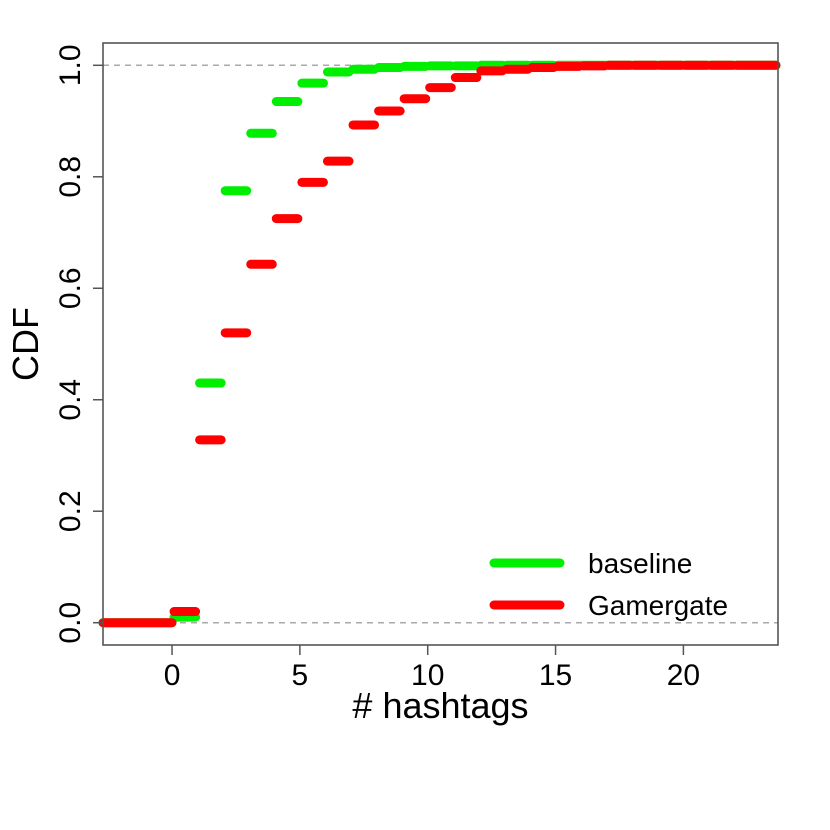 This screenshot has width=830, height=830. I want to click on legend-label-baseline: baseline, so click(640, 563).